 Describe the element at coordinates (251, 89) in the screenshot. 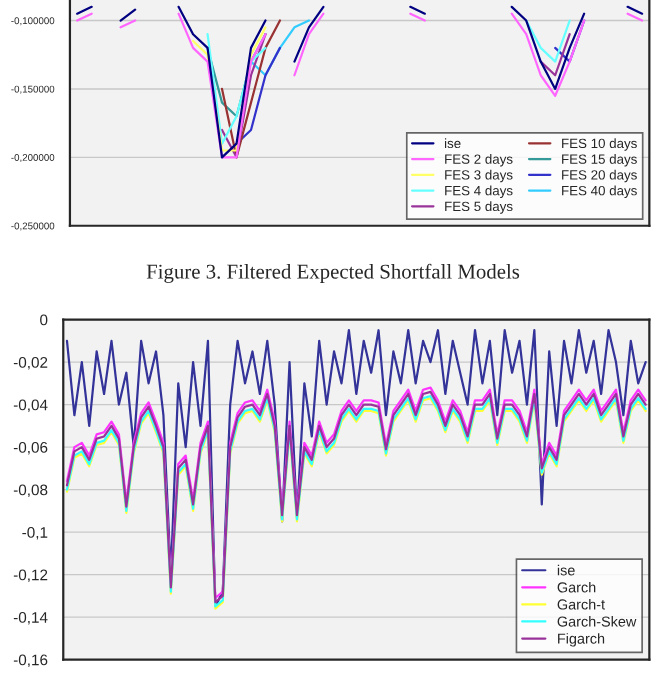

I see `line-series` at that location.